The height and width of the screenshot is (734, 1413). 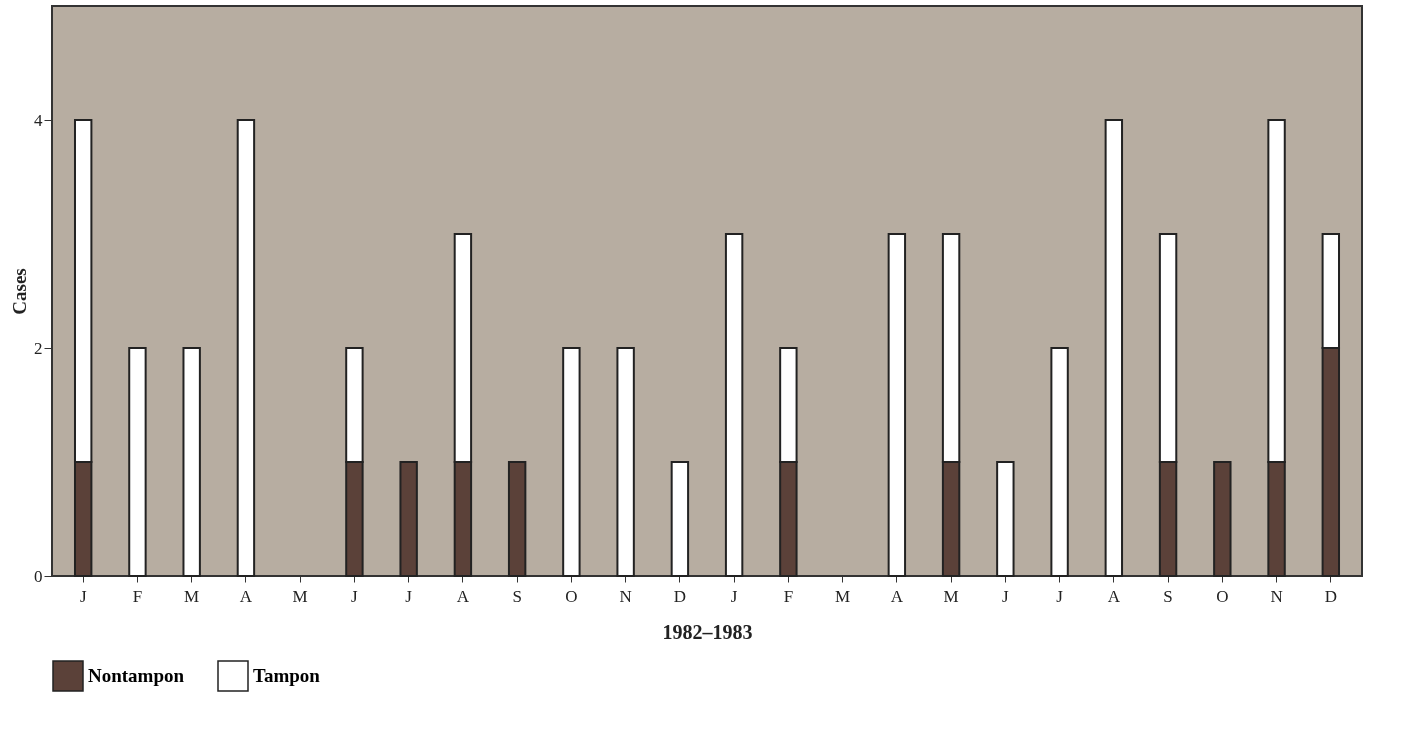 I want to click on legend-label: Nontampon, so click(x=136, y=675).